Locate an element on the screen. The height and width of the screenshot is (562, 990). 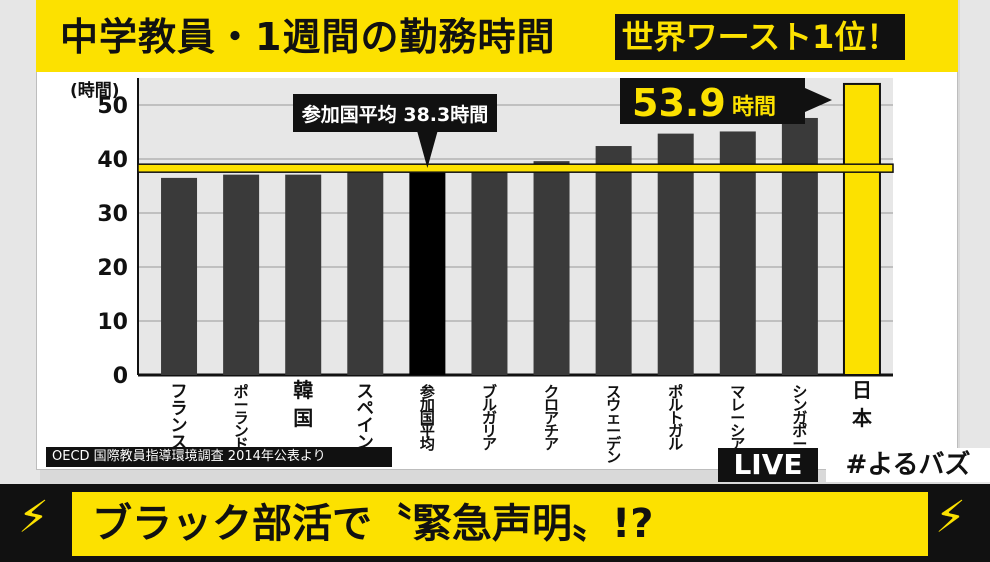
average-line is located at coordinates (515, 168).